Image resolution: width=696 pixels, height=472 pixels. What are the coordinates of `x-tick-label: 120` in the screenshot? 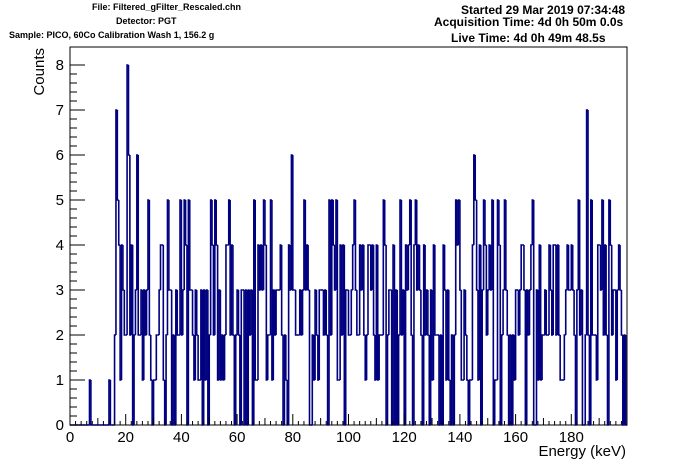 It's located at (404, 437).